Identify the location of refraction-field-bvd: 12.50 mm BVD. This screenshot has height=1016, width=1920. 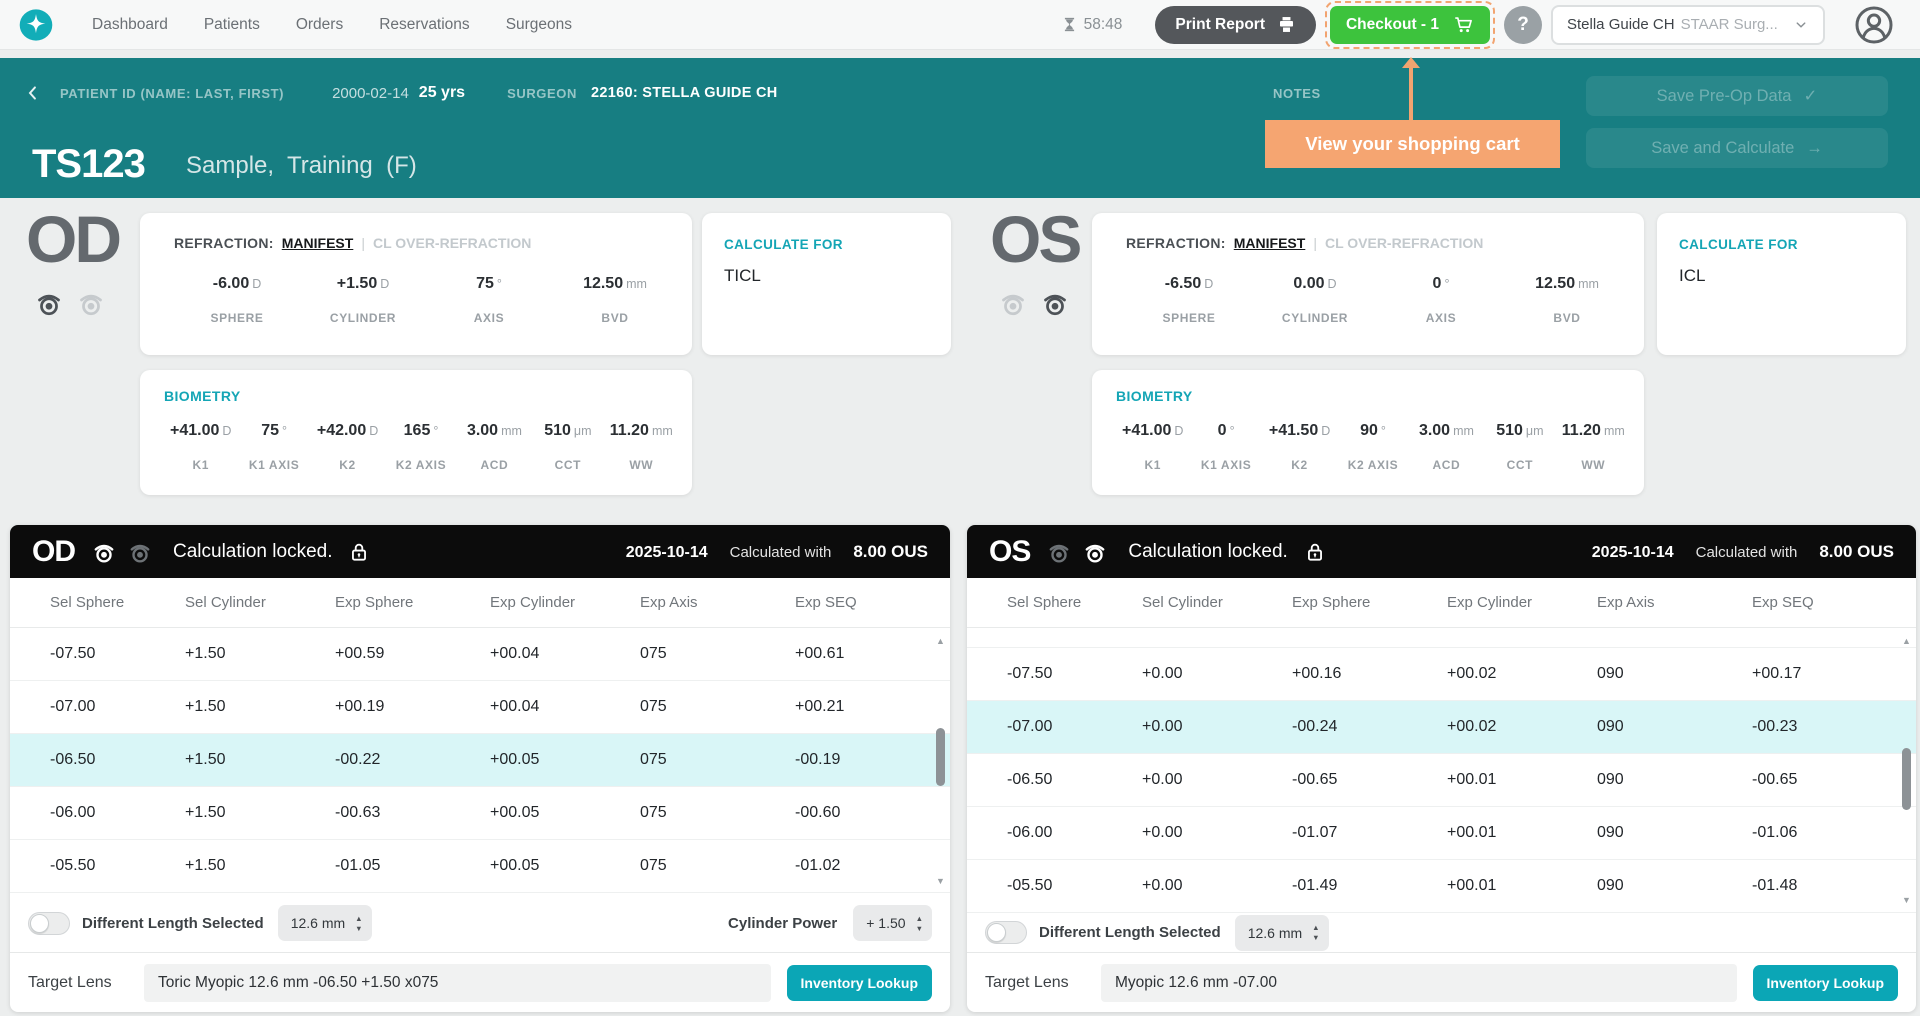
(615, 300).